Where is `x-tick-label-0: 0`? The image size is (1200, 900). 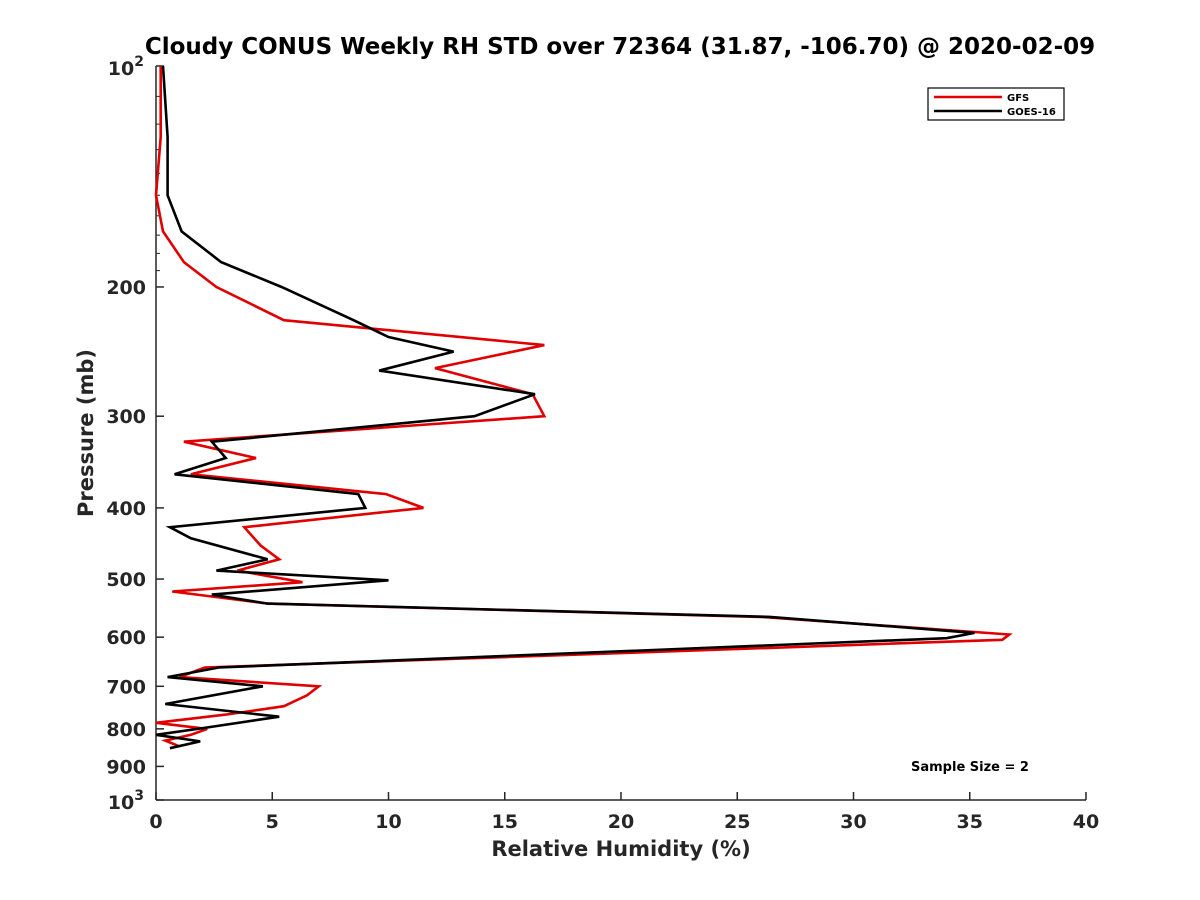 x-tick-label-0: 0 is located at coordinates (155, 822).